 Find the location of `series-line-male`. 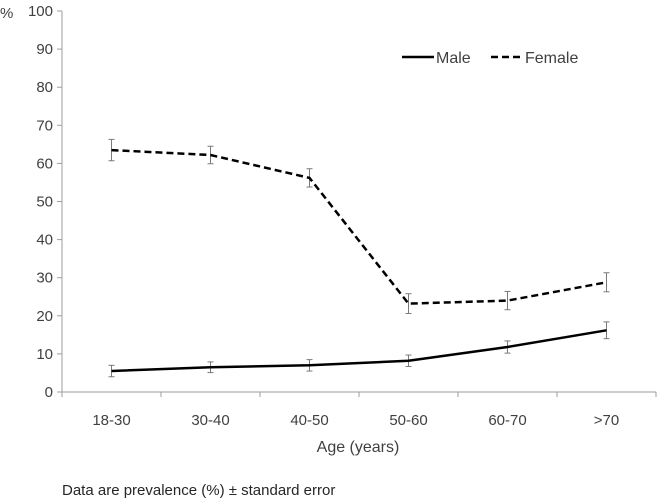

series-line-male is located at coordinates (359, 351).